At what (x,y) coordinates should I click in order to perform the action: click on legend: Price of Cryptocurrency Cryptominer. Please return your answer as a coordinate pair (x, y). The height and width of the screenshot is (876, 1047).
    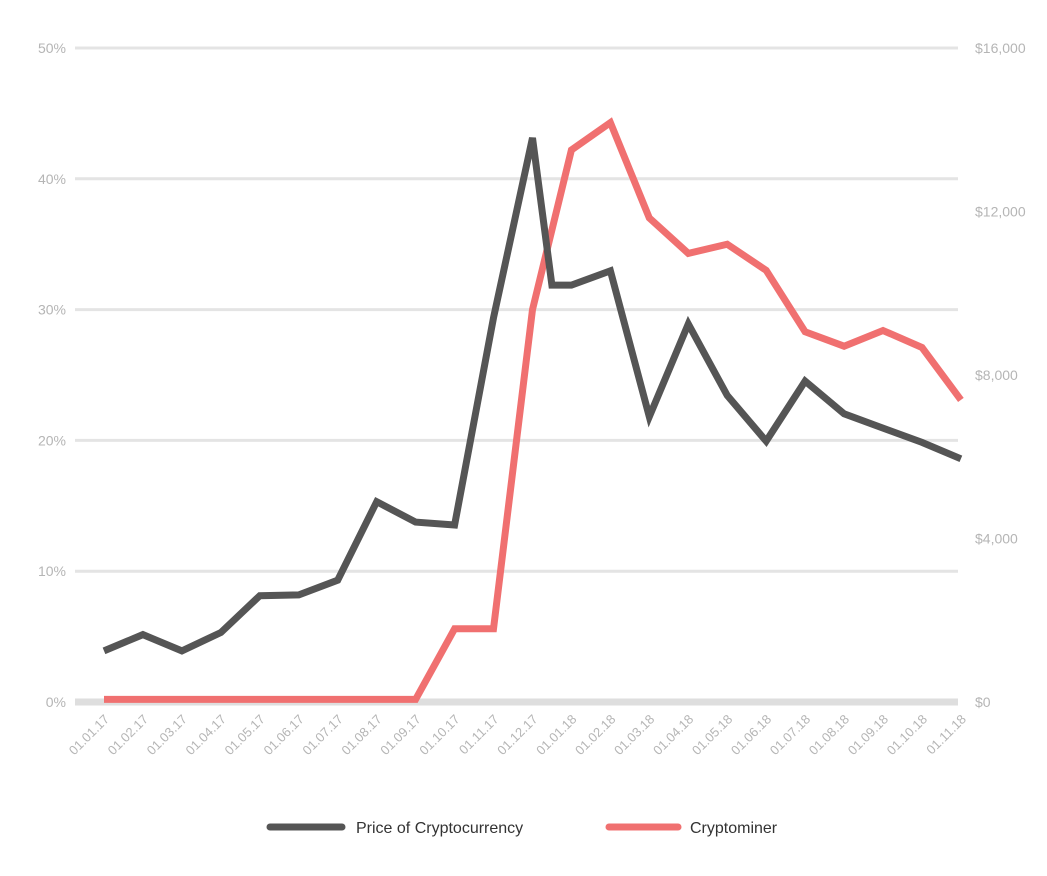
    Looking at the image, I should click on (522, 828).